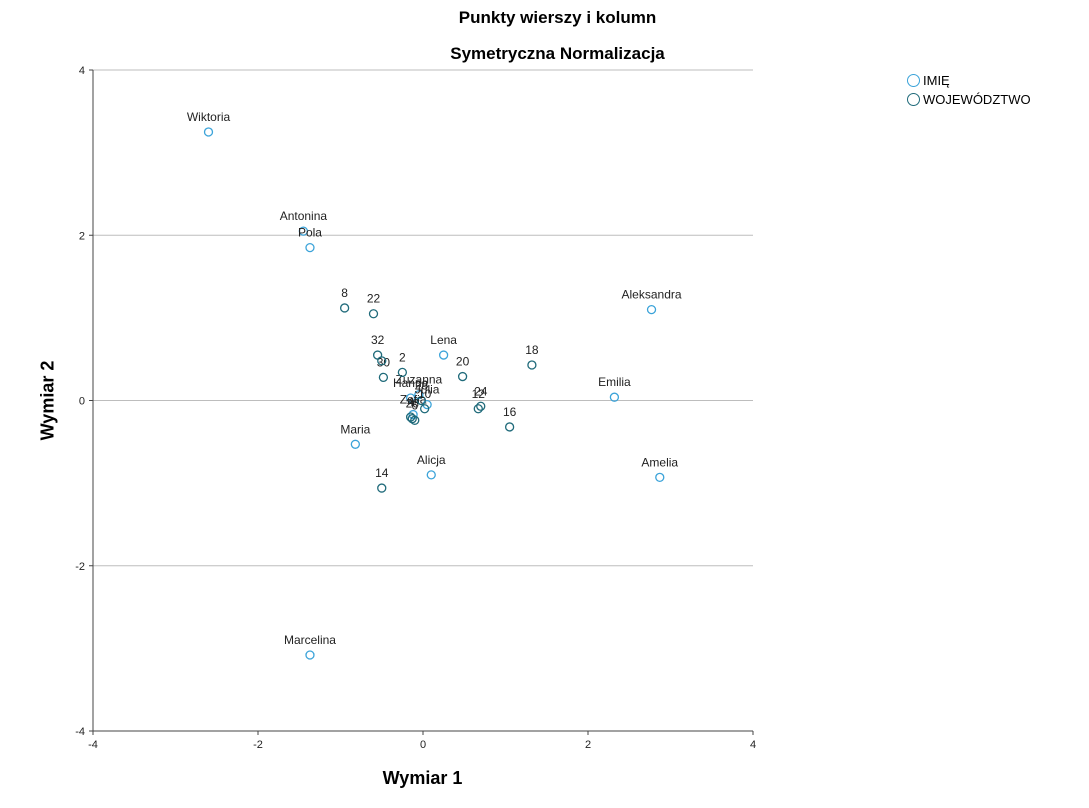 Image resolution: width=1089 pixels, height=808 pixels. I want to click on point-label: Julia, so click(427, 390).